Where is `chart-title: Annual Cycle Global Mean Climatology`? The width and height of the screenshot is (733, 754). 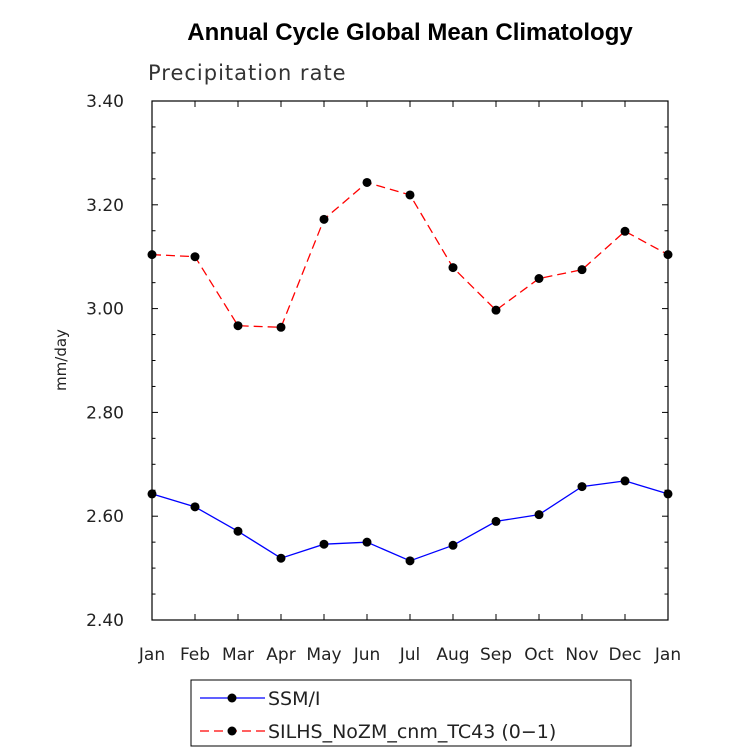 chart-title: Annual Cycle Global Mean Climatology is located at coordinates (410, 32).